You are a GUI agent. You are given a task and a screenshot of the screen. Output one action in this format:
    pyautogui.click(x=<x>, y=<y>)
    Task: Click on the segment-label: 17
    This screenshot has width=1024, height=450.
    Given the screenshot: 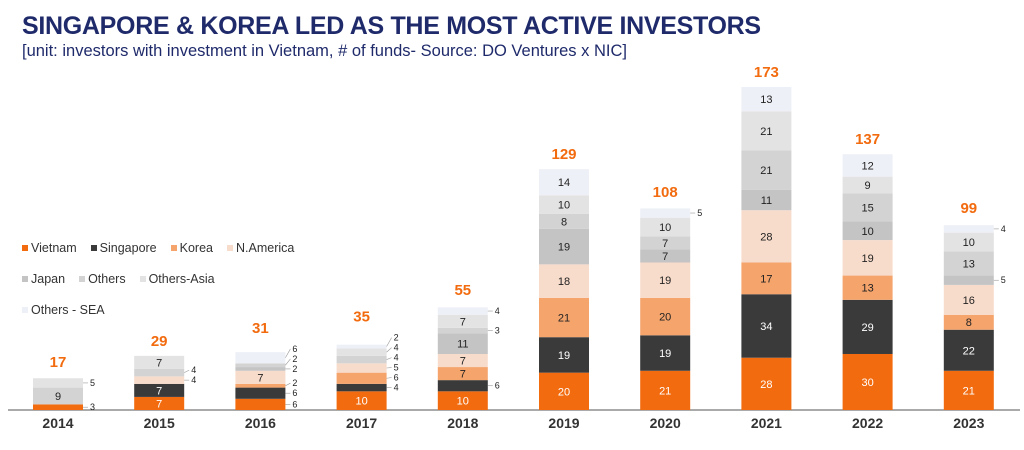 What is the action you would take?
    pyautogui.click(x=766, y=279)
    